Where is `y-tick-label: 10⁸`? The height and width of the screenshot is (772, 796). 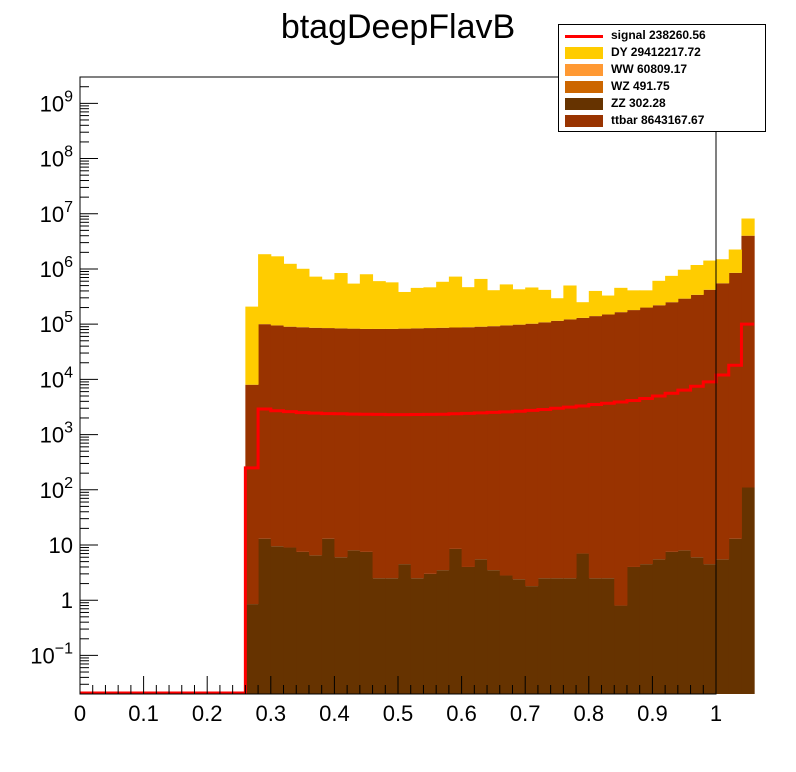 y-tick-label: 10⁸ is located at coordinates (56, 158).